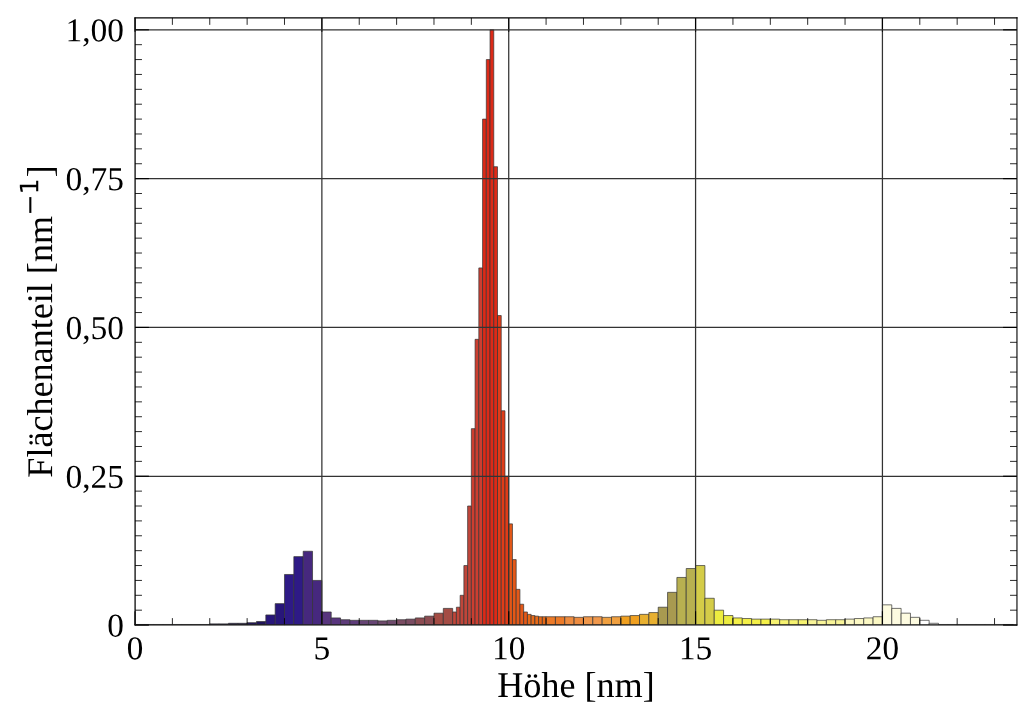 The height and width of the screenshot is (716, 1019). What do you see at coordinates (115, 625) in the screenshot?
I see `y-tick-label: 0` at bounding box center [115, 625].